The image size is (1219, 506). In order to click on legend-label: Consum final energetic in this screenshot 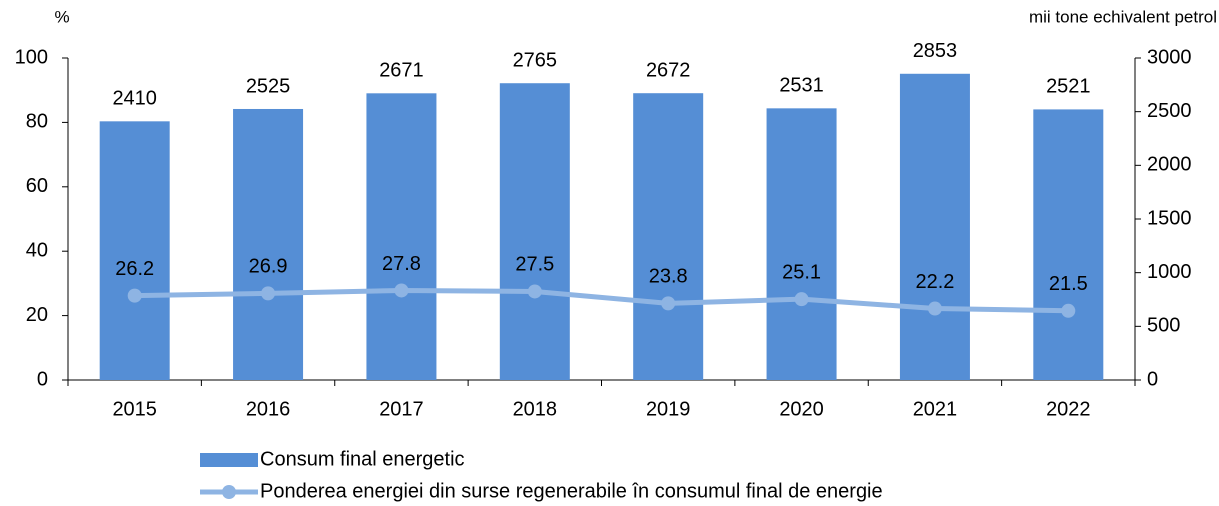, I will do `click(362, 459)`.